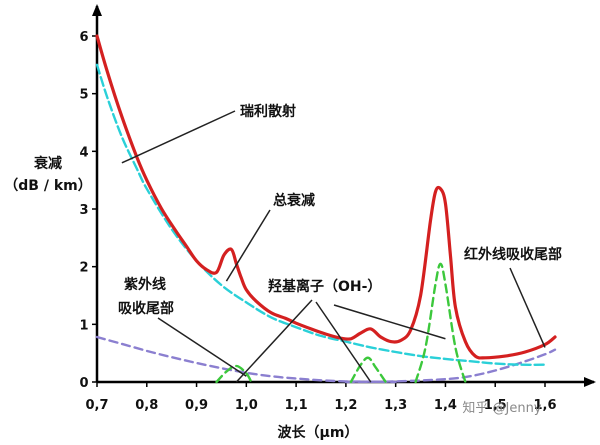 This screenshot has width=600, height=445. Describe the element at coordinates (248, 245) in the screenshot. I see `annotation-pointer-total` at that location.